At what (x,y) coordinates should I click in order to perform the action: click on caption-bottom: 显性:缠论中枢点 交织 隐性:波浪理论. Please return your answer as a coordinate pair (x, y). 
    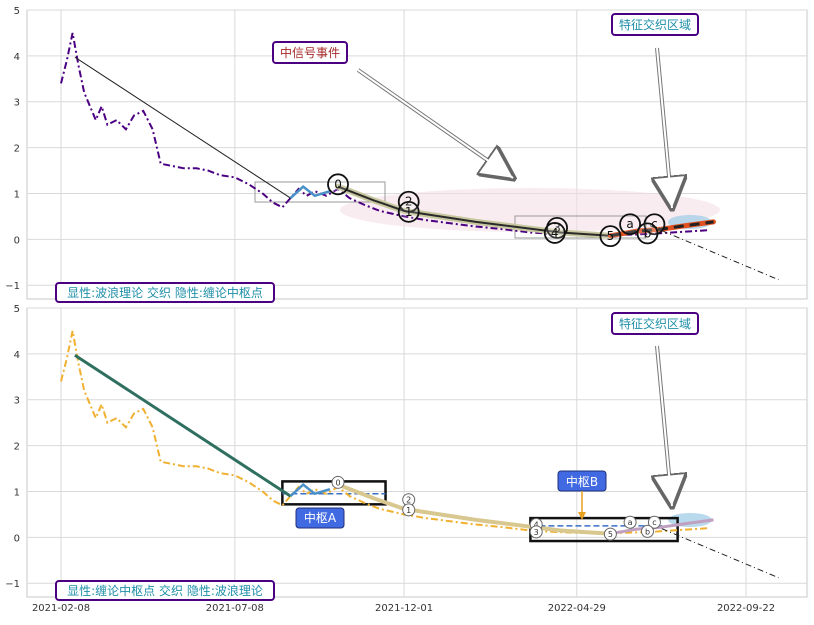
    Looking at the image, I should click on (165, 590).